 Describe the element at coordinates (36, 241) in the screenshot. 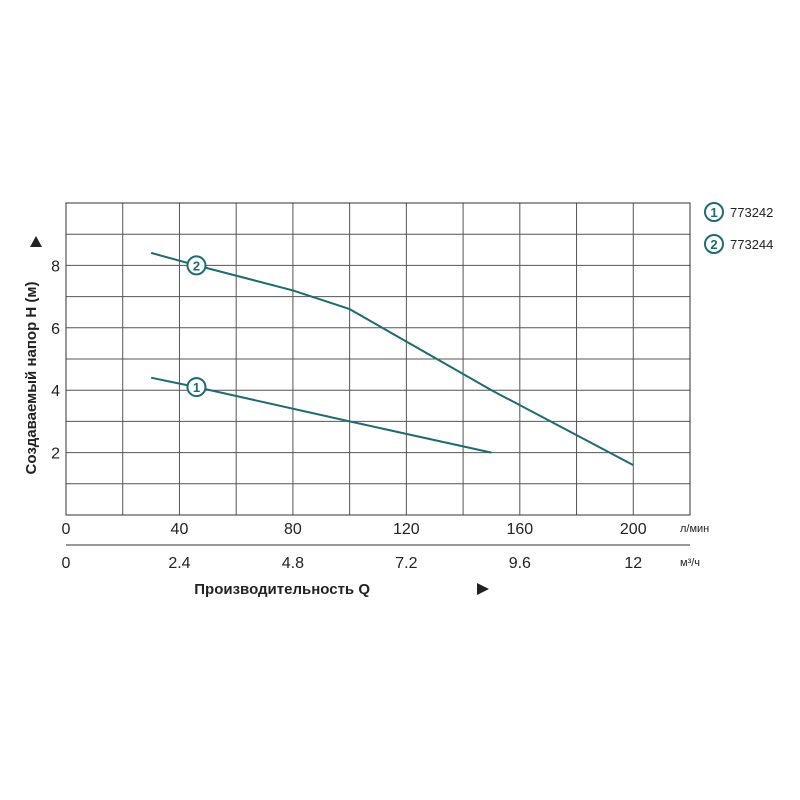

I see `y-axis-arrow-icon` at that location.